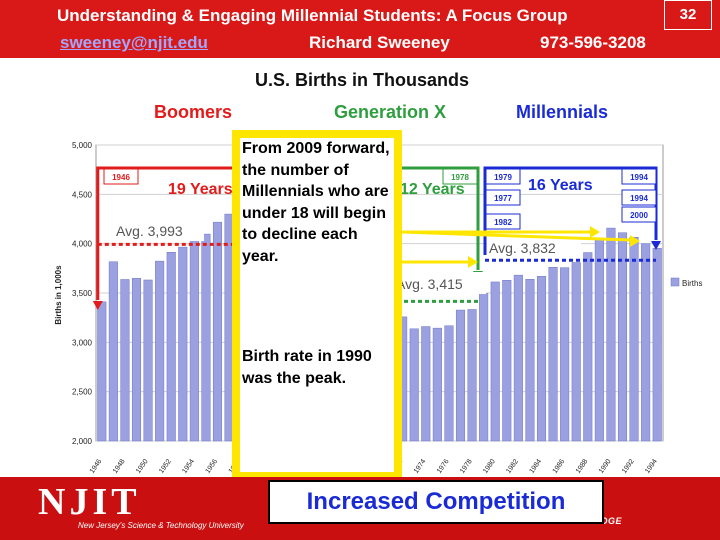 The image size is (720, 540). I want to click on millennials-start-year-box, so click(503, 176).